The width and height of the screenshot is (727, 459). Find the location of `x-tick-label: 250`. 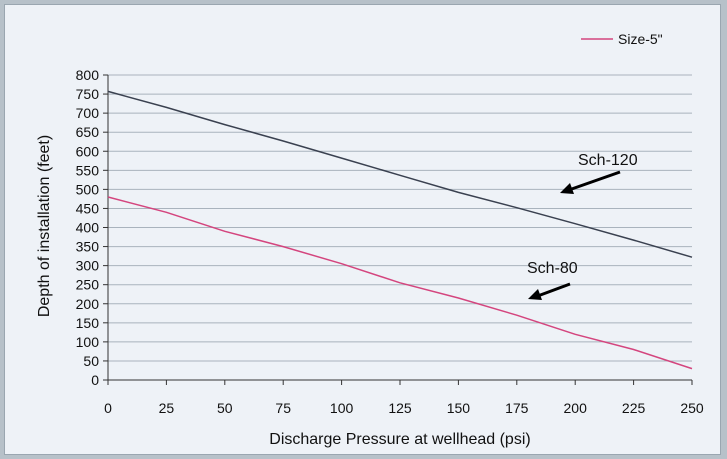

x-tick-label: 250 is located at coordinates (692, 408).